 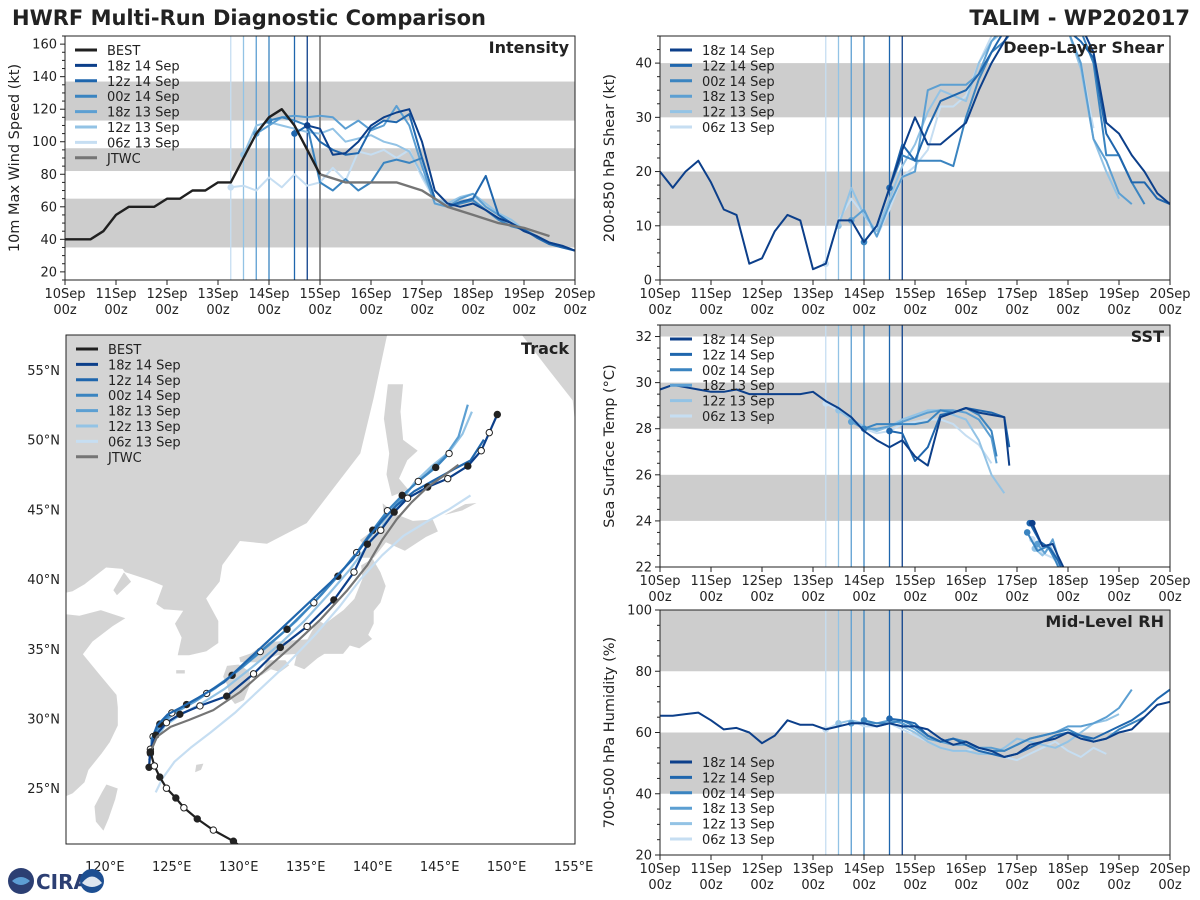 What do you see at coordinates (401, 440) in the screenshot?
I see `land-sakhalin` at bounding box center [401, 440].